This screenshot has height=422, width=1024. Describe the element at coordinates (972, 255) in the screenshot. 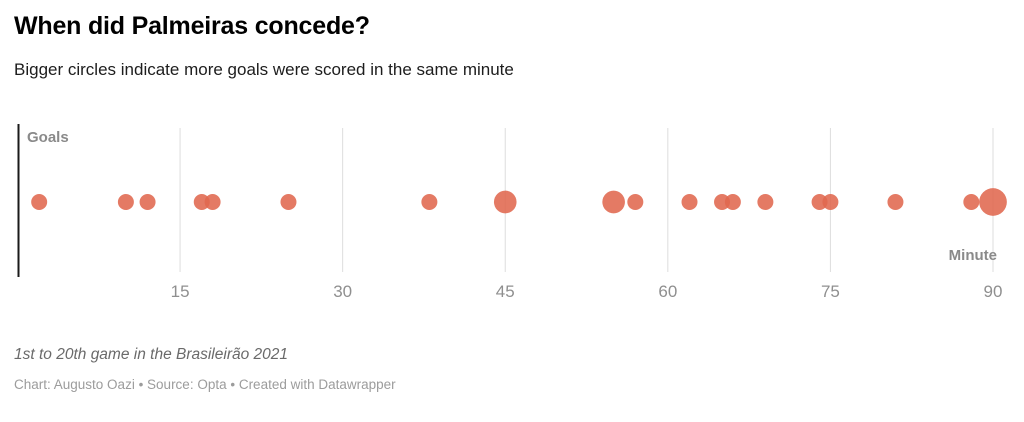

I see `x-axis-label: Minute` at that location.